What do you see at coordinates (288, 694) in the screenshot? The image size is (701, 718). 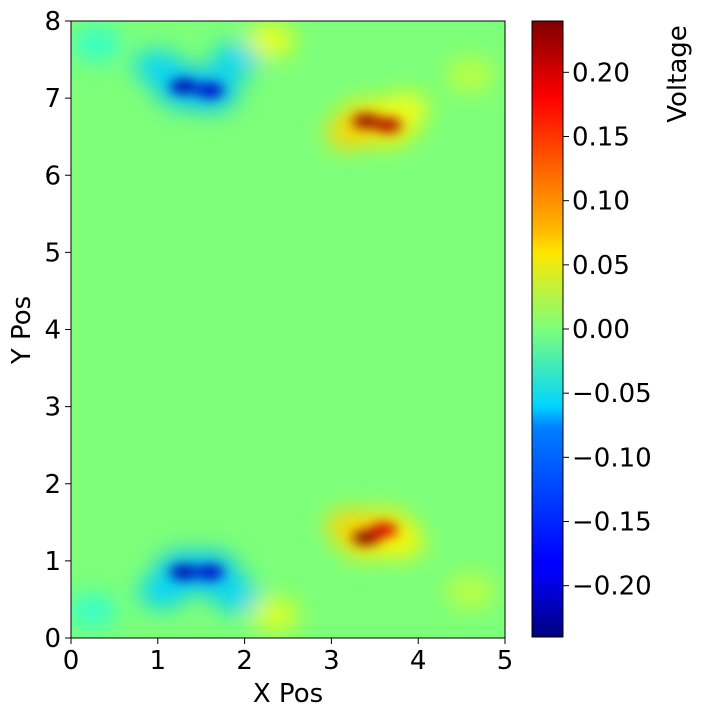 I see `x-axis-label: X Pos` at bounding box center [288, 694].